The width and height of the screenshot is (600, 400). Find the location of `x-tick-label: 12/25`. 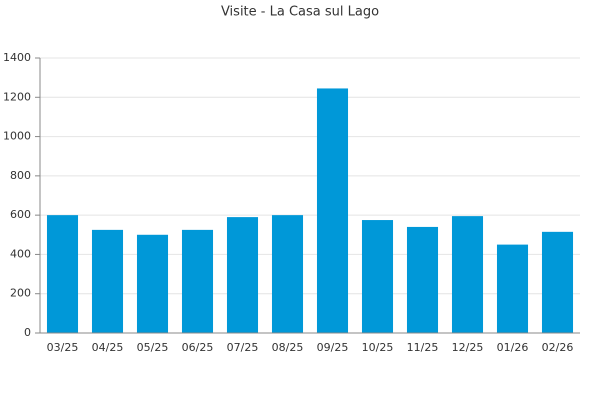

x-tick-label: 12/25 is located at coordinates (468, 347).